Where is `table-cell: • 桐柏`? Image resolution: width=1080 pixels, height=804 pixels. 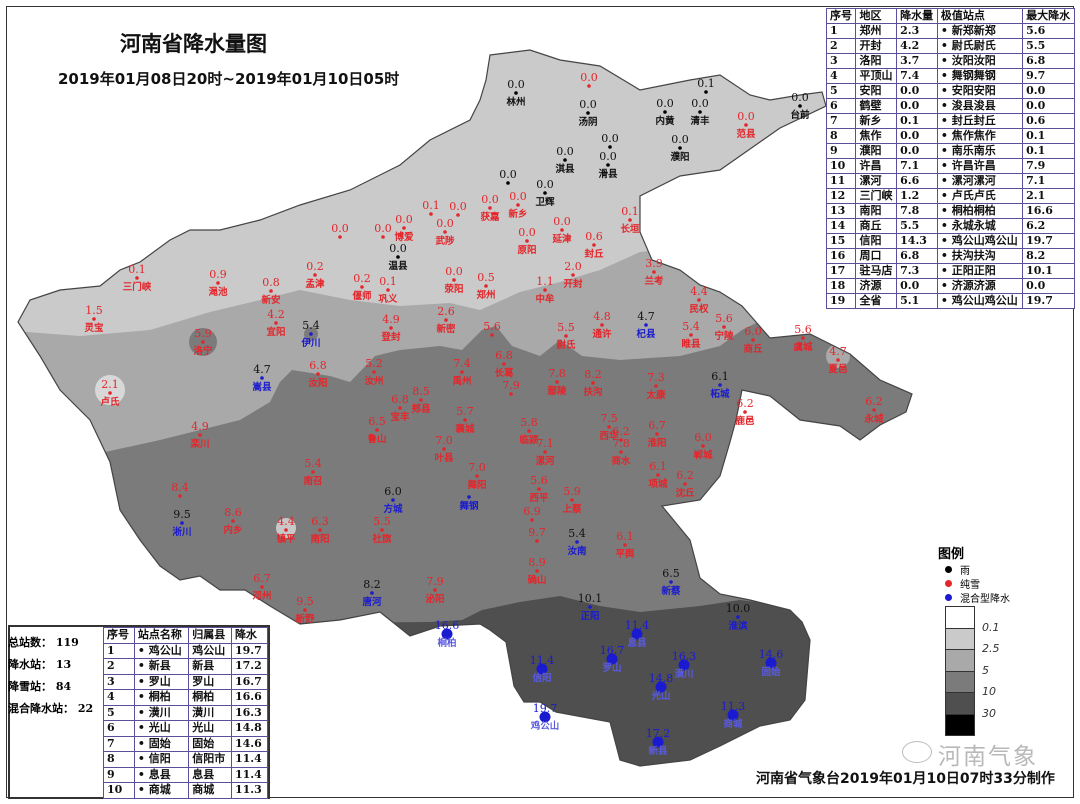
table-cell: • 桐柏 is located at coordinates (161, 697).